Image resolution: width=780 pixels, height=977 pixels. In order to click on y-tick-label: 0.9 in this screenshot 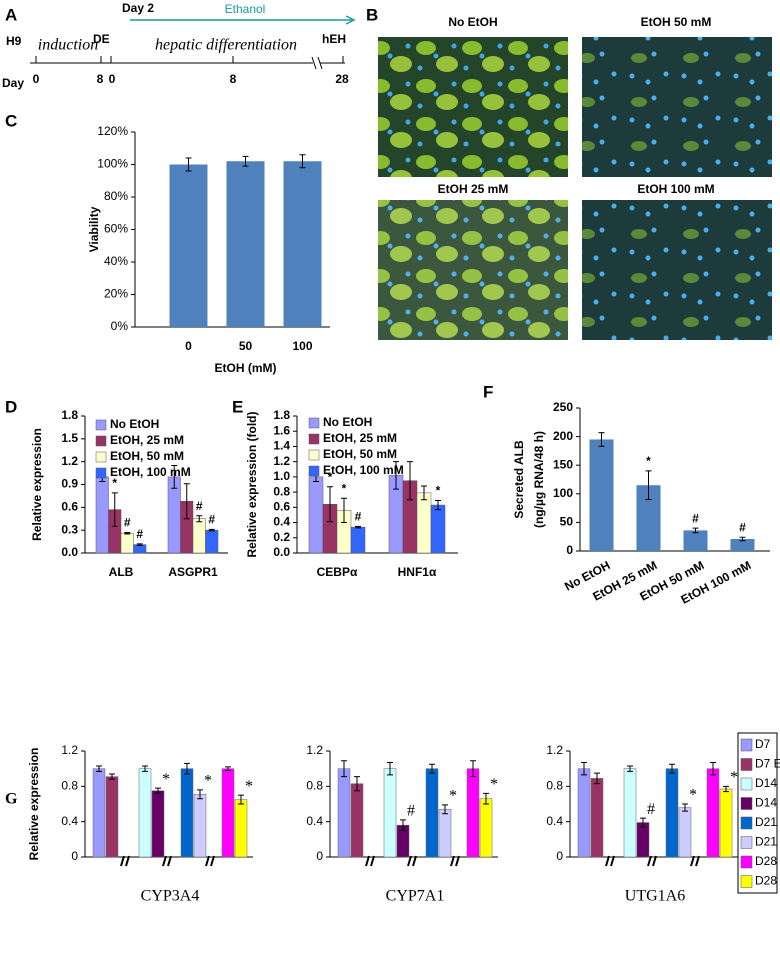, I will do `click(69, 484)`.